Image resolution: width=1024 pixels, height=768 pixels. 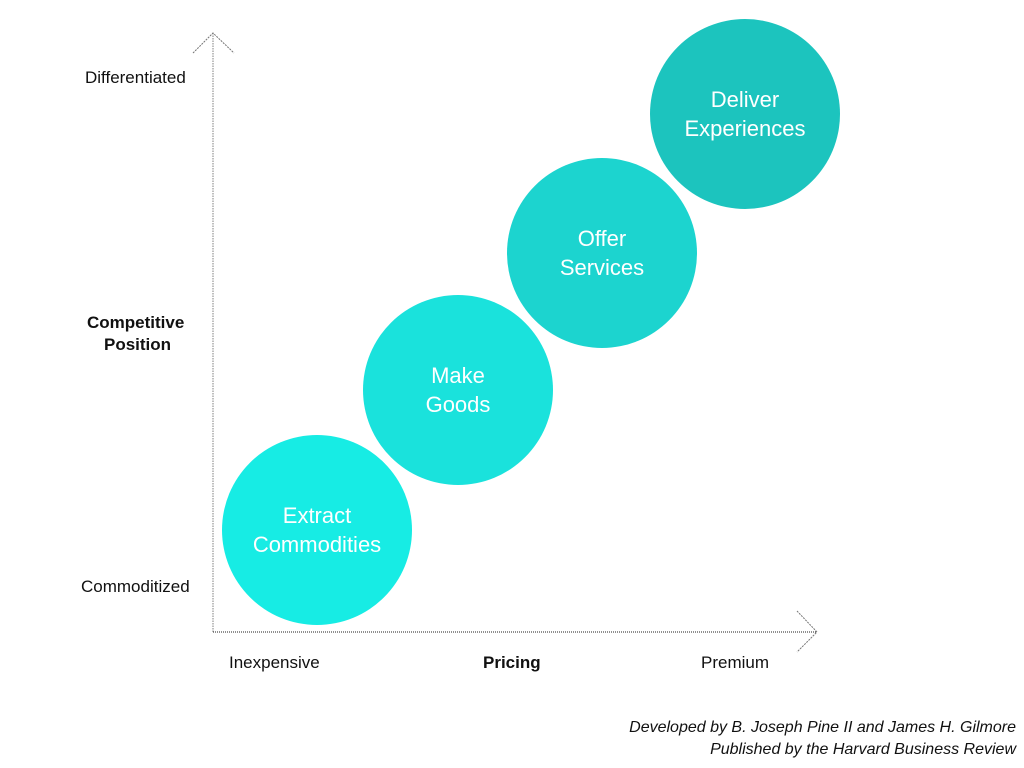 What do you see at coordinates (602, 267) in the screenshot?
I see `stage-label-line2: Services` at bounding box center [602, 267].